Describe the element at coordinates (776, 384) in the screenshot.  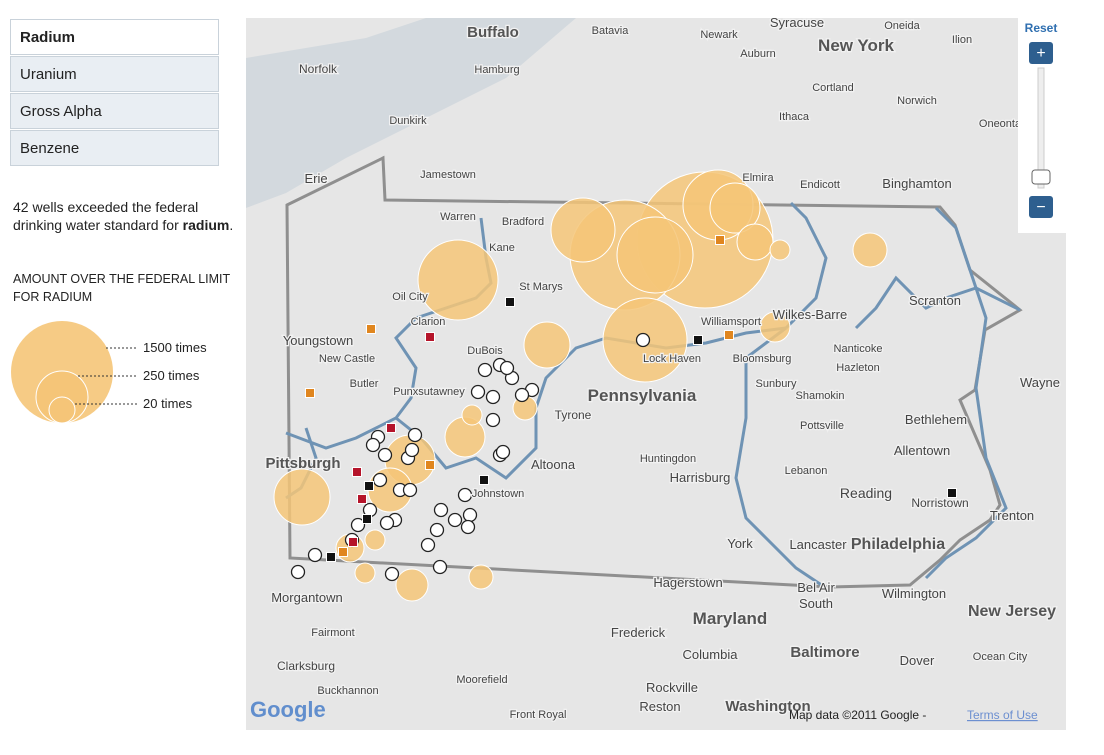
I see `place-label: Sunbury` at that location.